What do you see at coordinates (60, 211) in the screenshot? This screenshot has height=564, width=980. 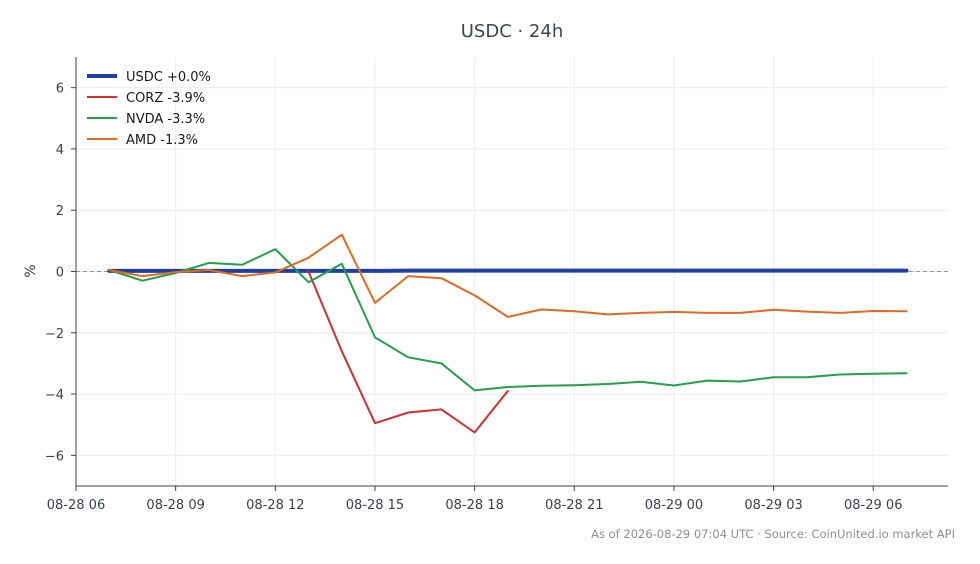 I see `y-tick-label: 2` at bounding box center [60, 211].